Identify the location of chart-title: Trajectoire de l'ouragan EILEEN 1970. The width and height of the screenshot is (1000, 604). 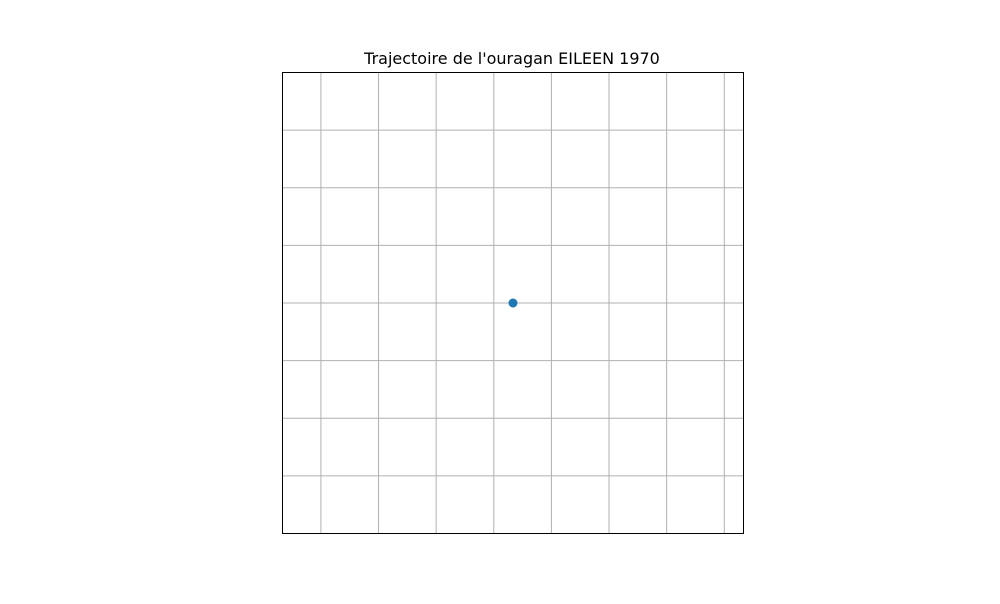
(511, 58).